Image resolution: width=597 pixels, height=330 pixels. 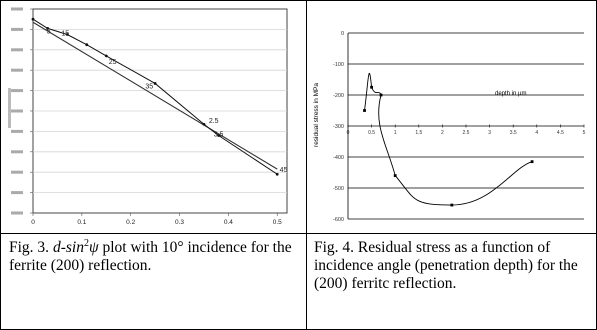 I want to click on figure3-xtick-label: 0, so click(x=33, y=222).